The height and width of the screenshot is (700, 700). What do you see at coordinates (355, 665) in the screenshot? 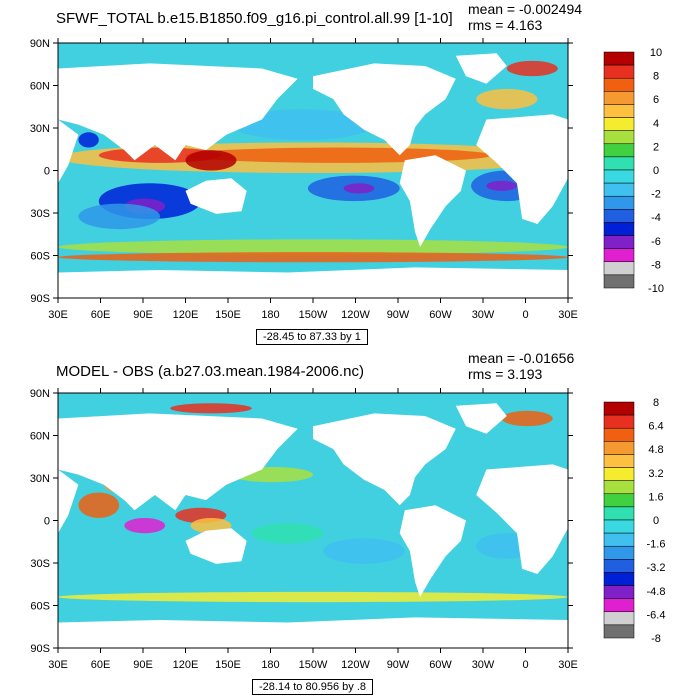
I see `lon-label: 120W` at bounding box center [355, 665].